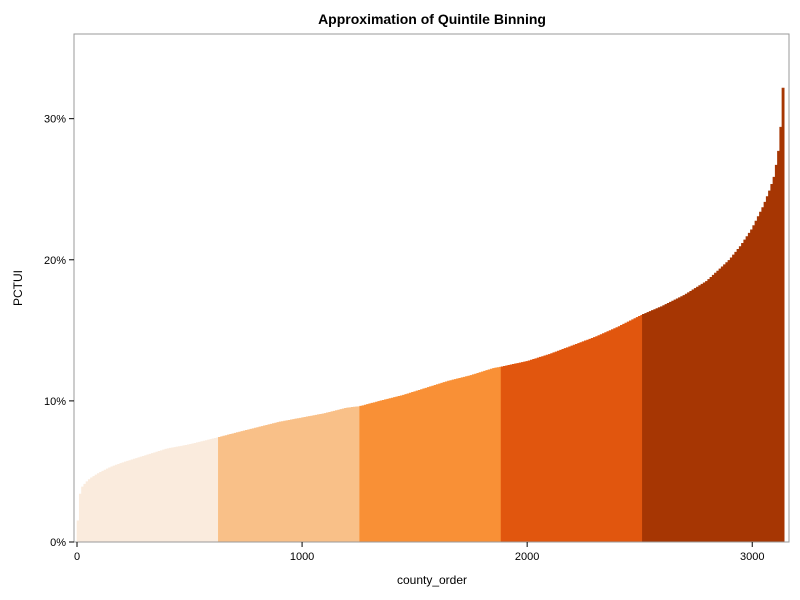 Image resolution: width=800 pixels, height=600 pixels. What do you see at coordinates (55, 120) in the screenshot?
I see `y-tick-label: 30%` at bounding box center [55, 120].